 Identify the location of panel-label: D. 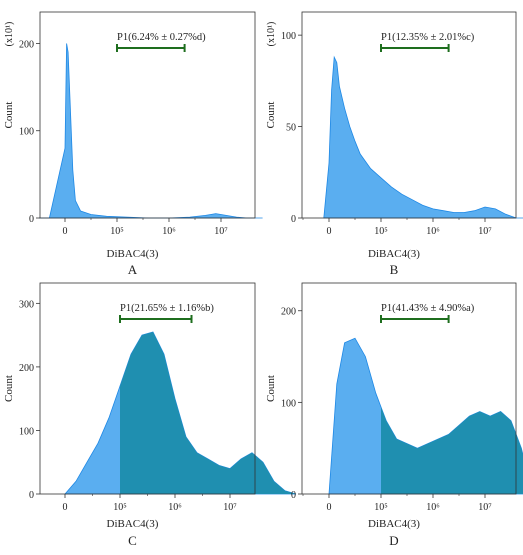
(393, 540).